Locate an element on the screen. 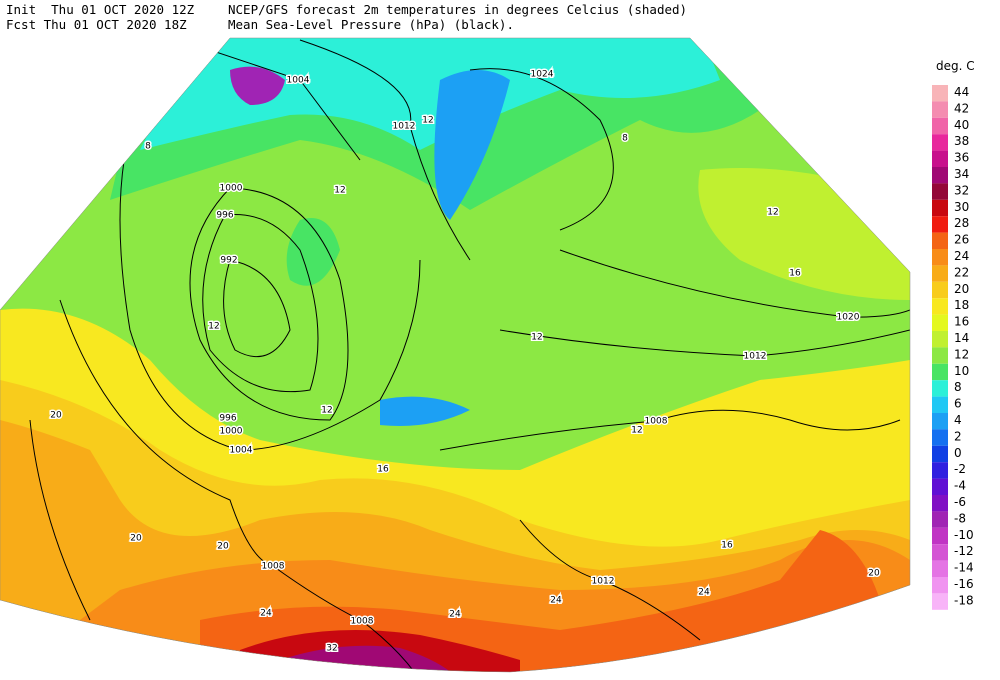 The width and height of the screenshot is (1000, 680). legend-label: 40 is located at coordinates (961, 125).